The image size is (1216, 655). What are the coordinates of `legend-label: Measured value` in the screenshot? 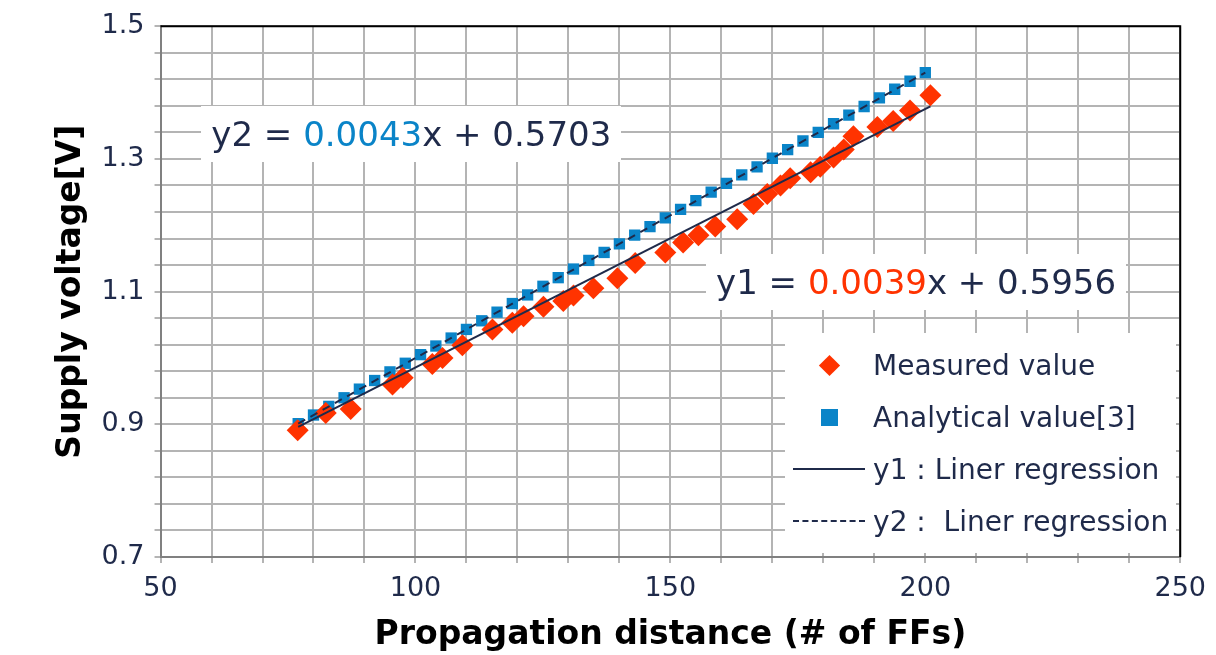 It's located at (984, 365).